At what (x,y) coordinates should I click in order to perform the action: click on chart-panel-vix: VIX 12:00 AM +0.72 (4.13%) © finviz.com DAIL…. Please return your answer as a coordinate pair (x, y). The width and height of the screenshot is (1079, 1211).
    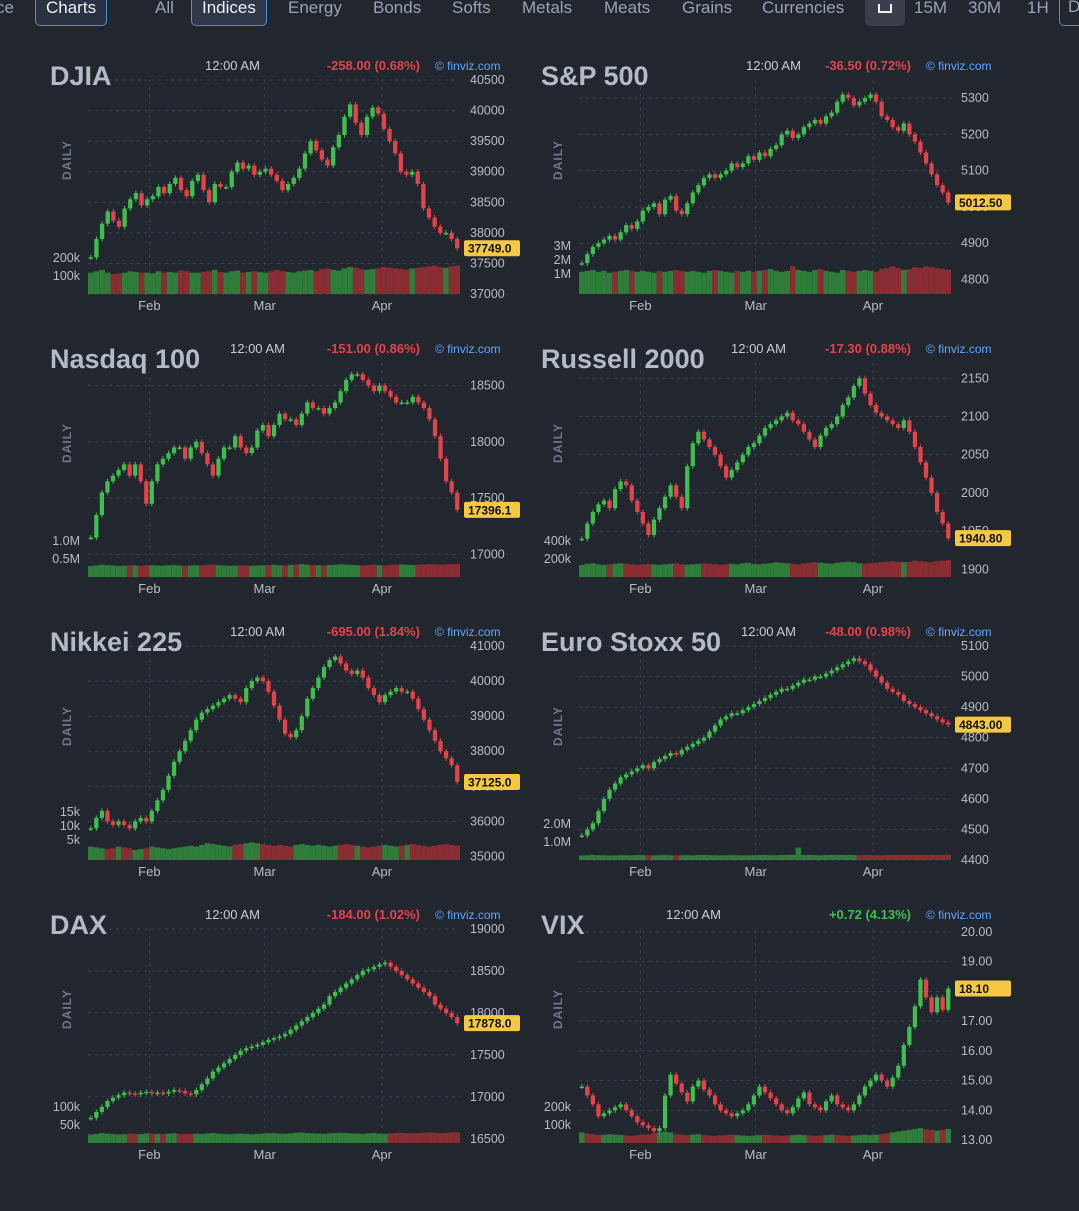
    Looking at the image, I should click on (771, 1036).